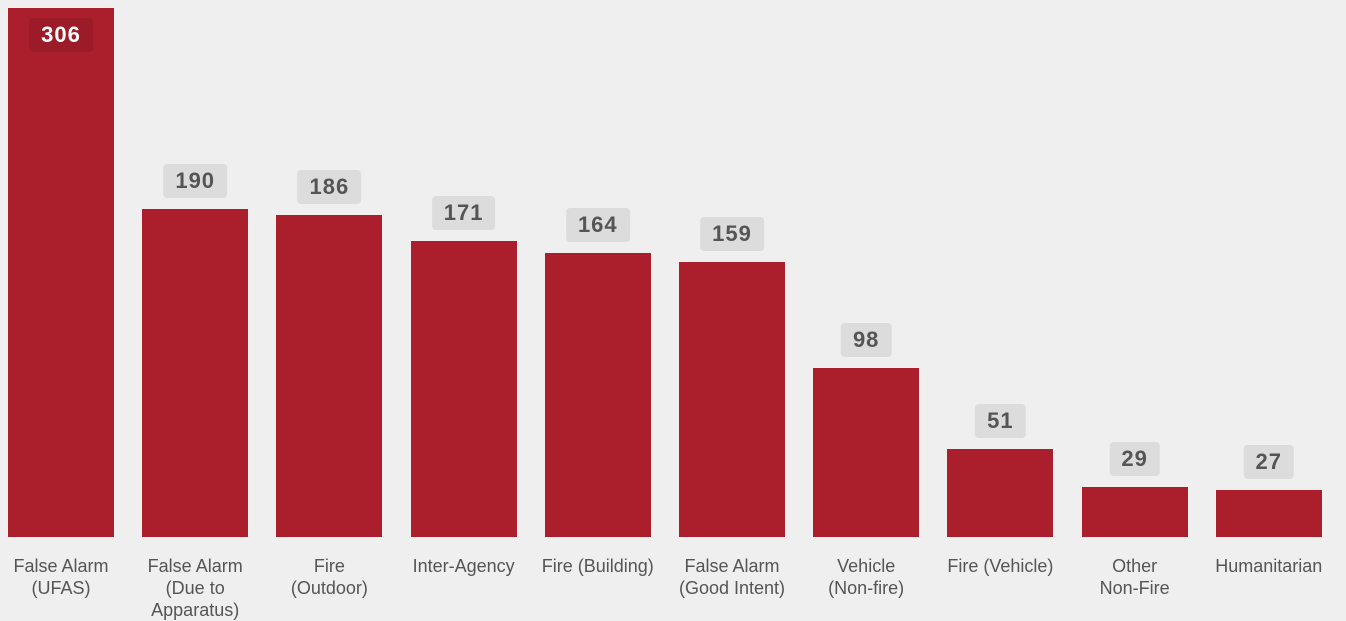  I want to click on x-tick-label: False Alarm (Due to Apparatus), so click(195, 588).